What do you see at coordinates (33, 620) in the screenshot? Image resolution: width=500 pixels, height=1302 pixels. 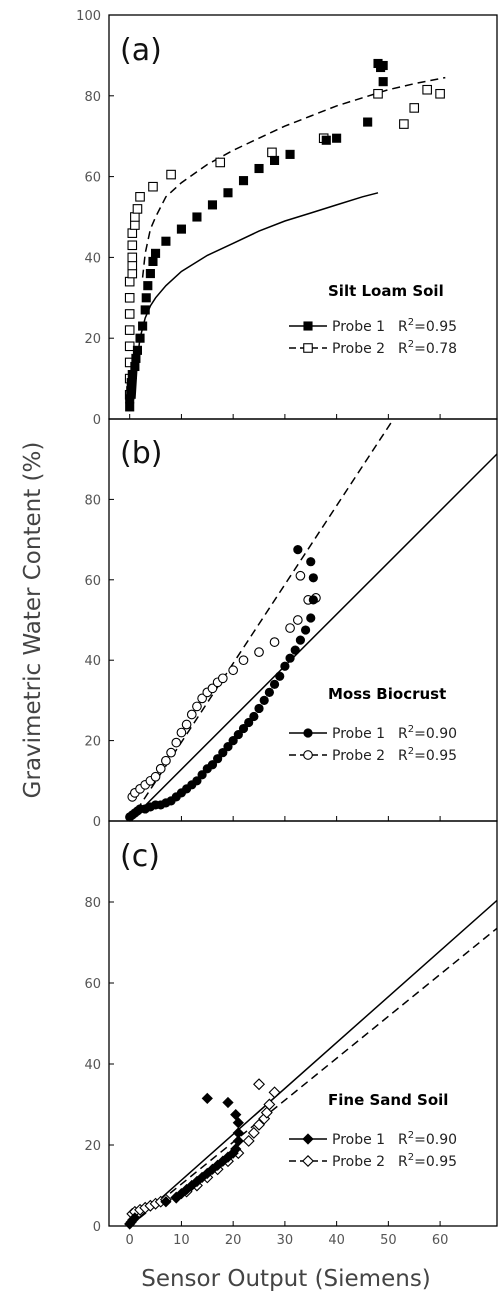 I see `y-axis-title: Gravimetric Water Content (%)` at bounding box center [33, 620].